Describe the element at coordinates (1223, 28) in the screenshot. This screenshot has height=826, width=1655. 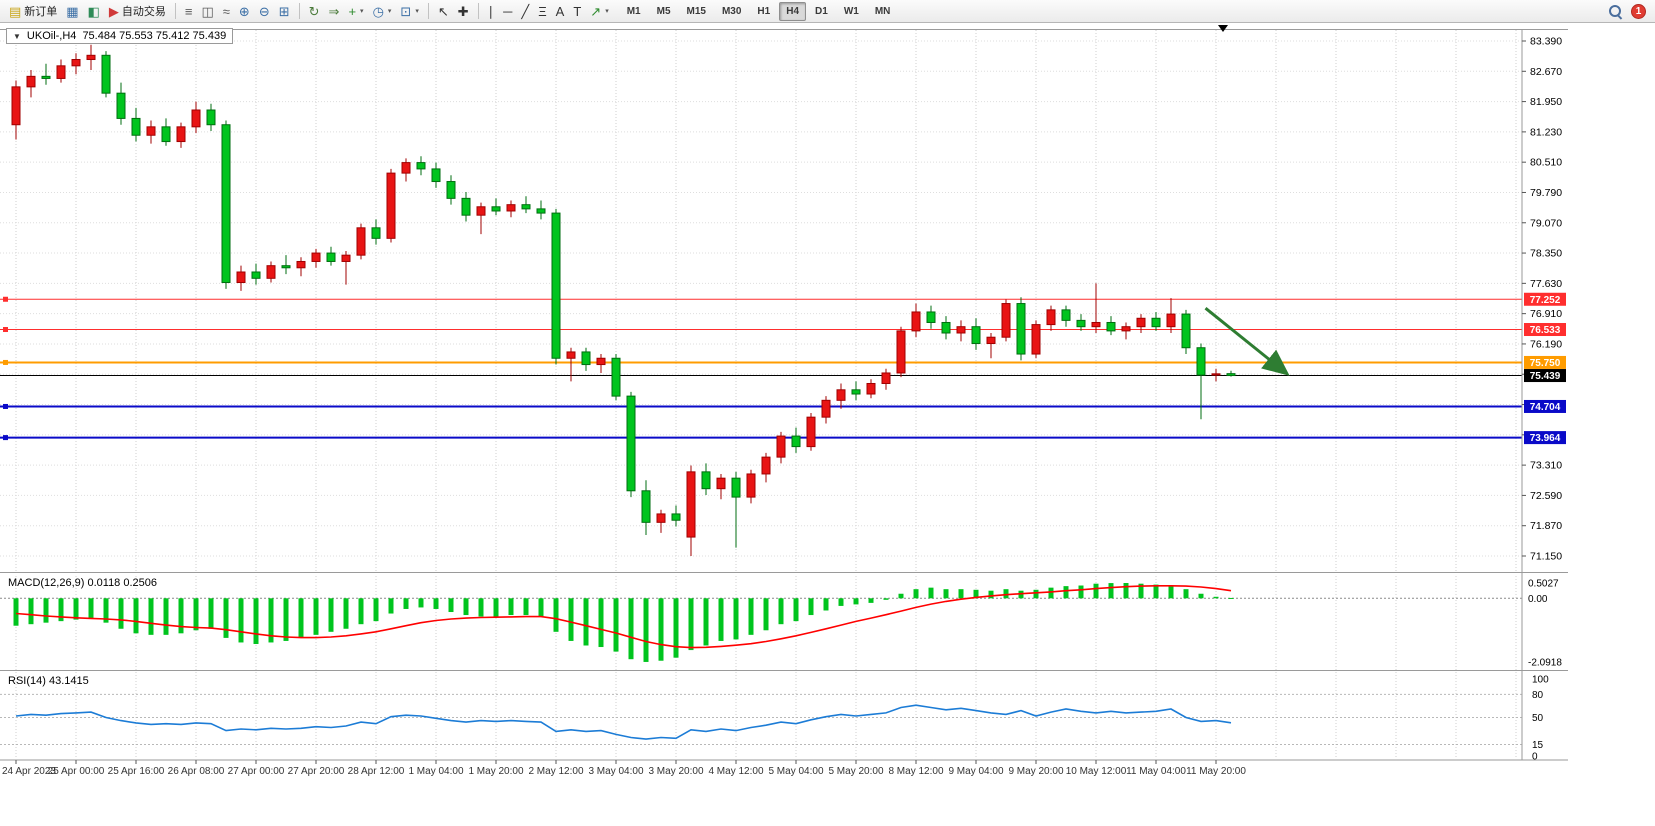
I see `scroll-marker` at that location.